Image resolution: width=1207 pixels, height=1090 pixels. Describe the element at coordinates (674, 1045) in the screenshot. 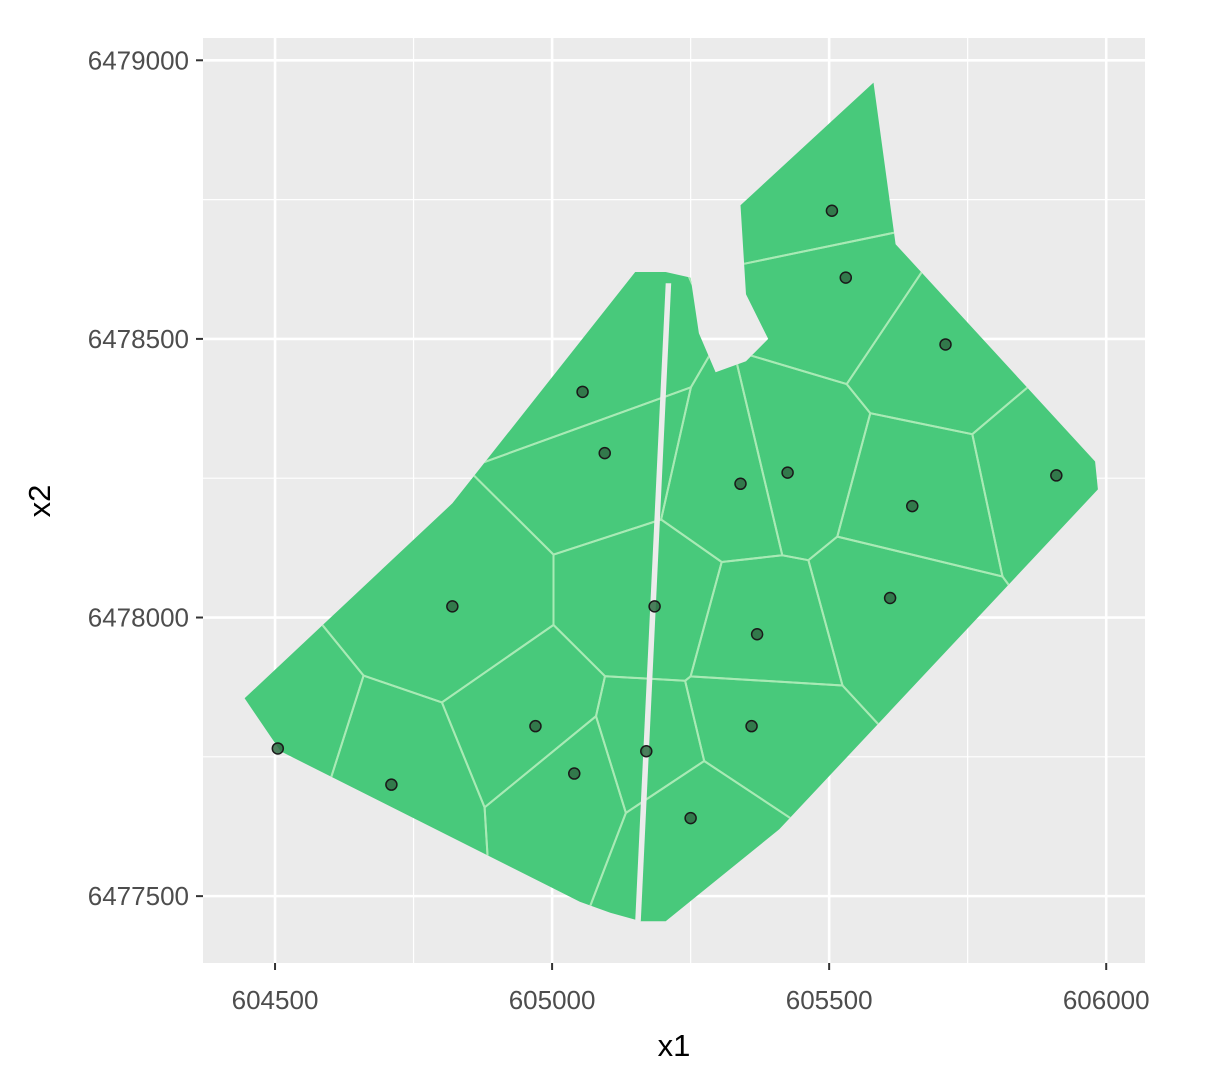

I see `x-axis-title: x1` at that location.